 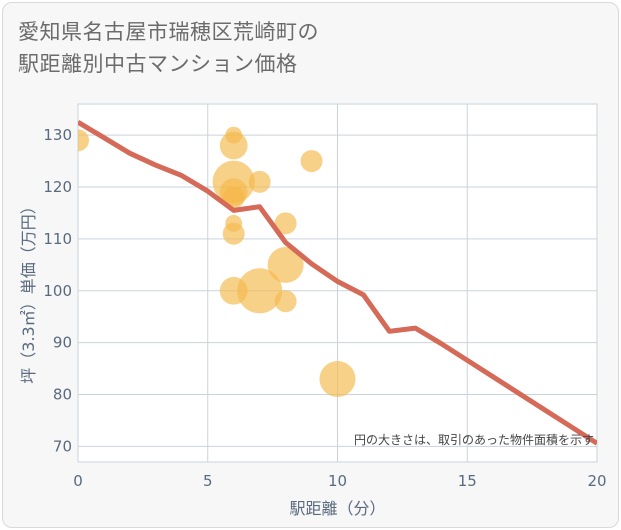 What do you see at coordinates (158, 64) in the screenshot?
I see `chart-title-line-2: 駅距離別中古マンション価格` at bounding box center [158, 64].